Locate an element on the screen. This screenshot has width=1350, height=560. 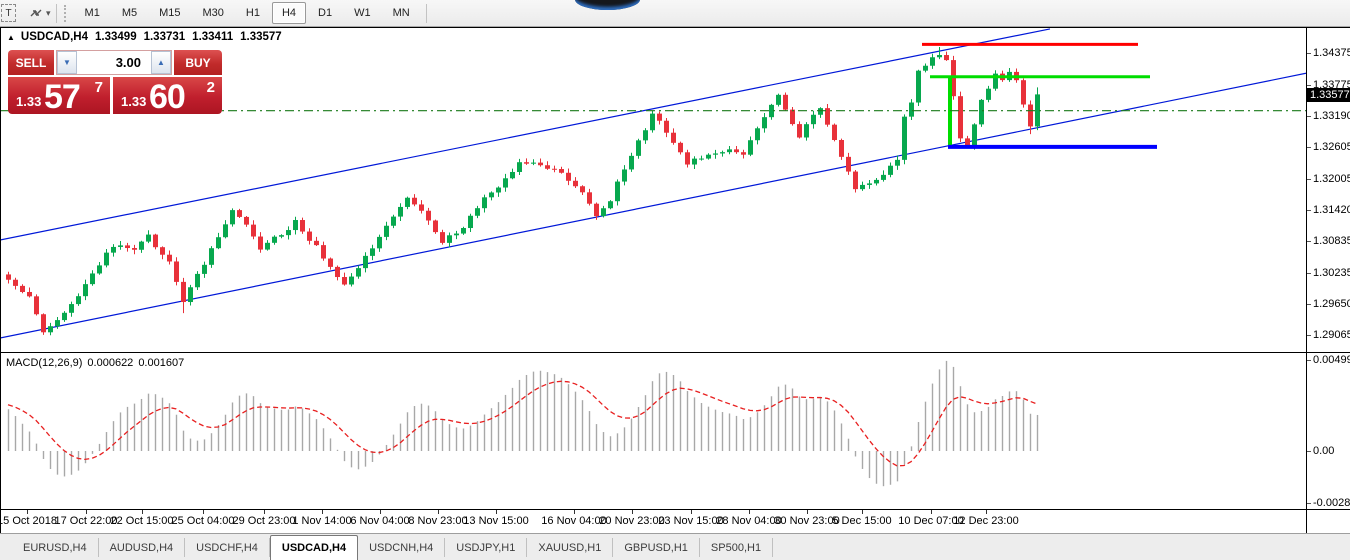
toolbar-grip is located at coordinates (66, 13).